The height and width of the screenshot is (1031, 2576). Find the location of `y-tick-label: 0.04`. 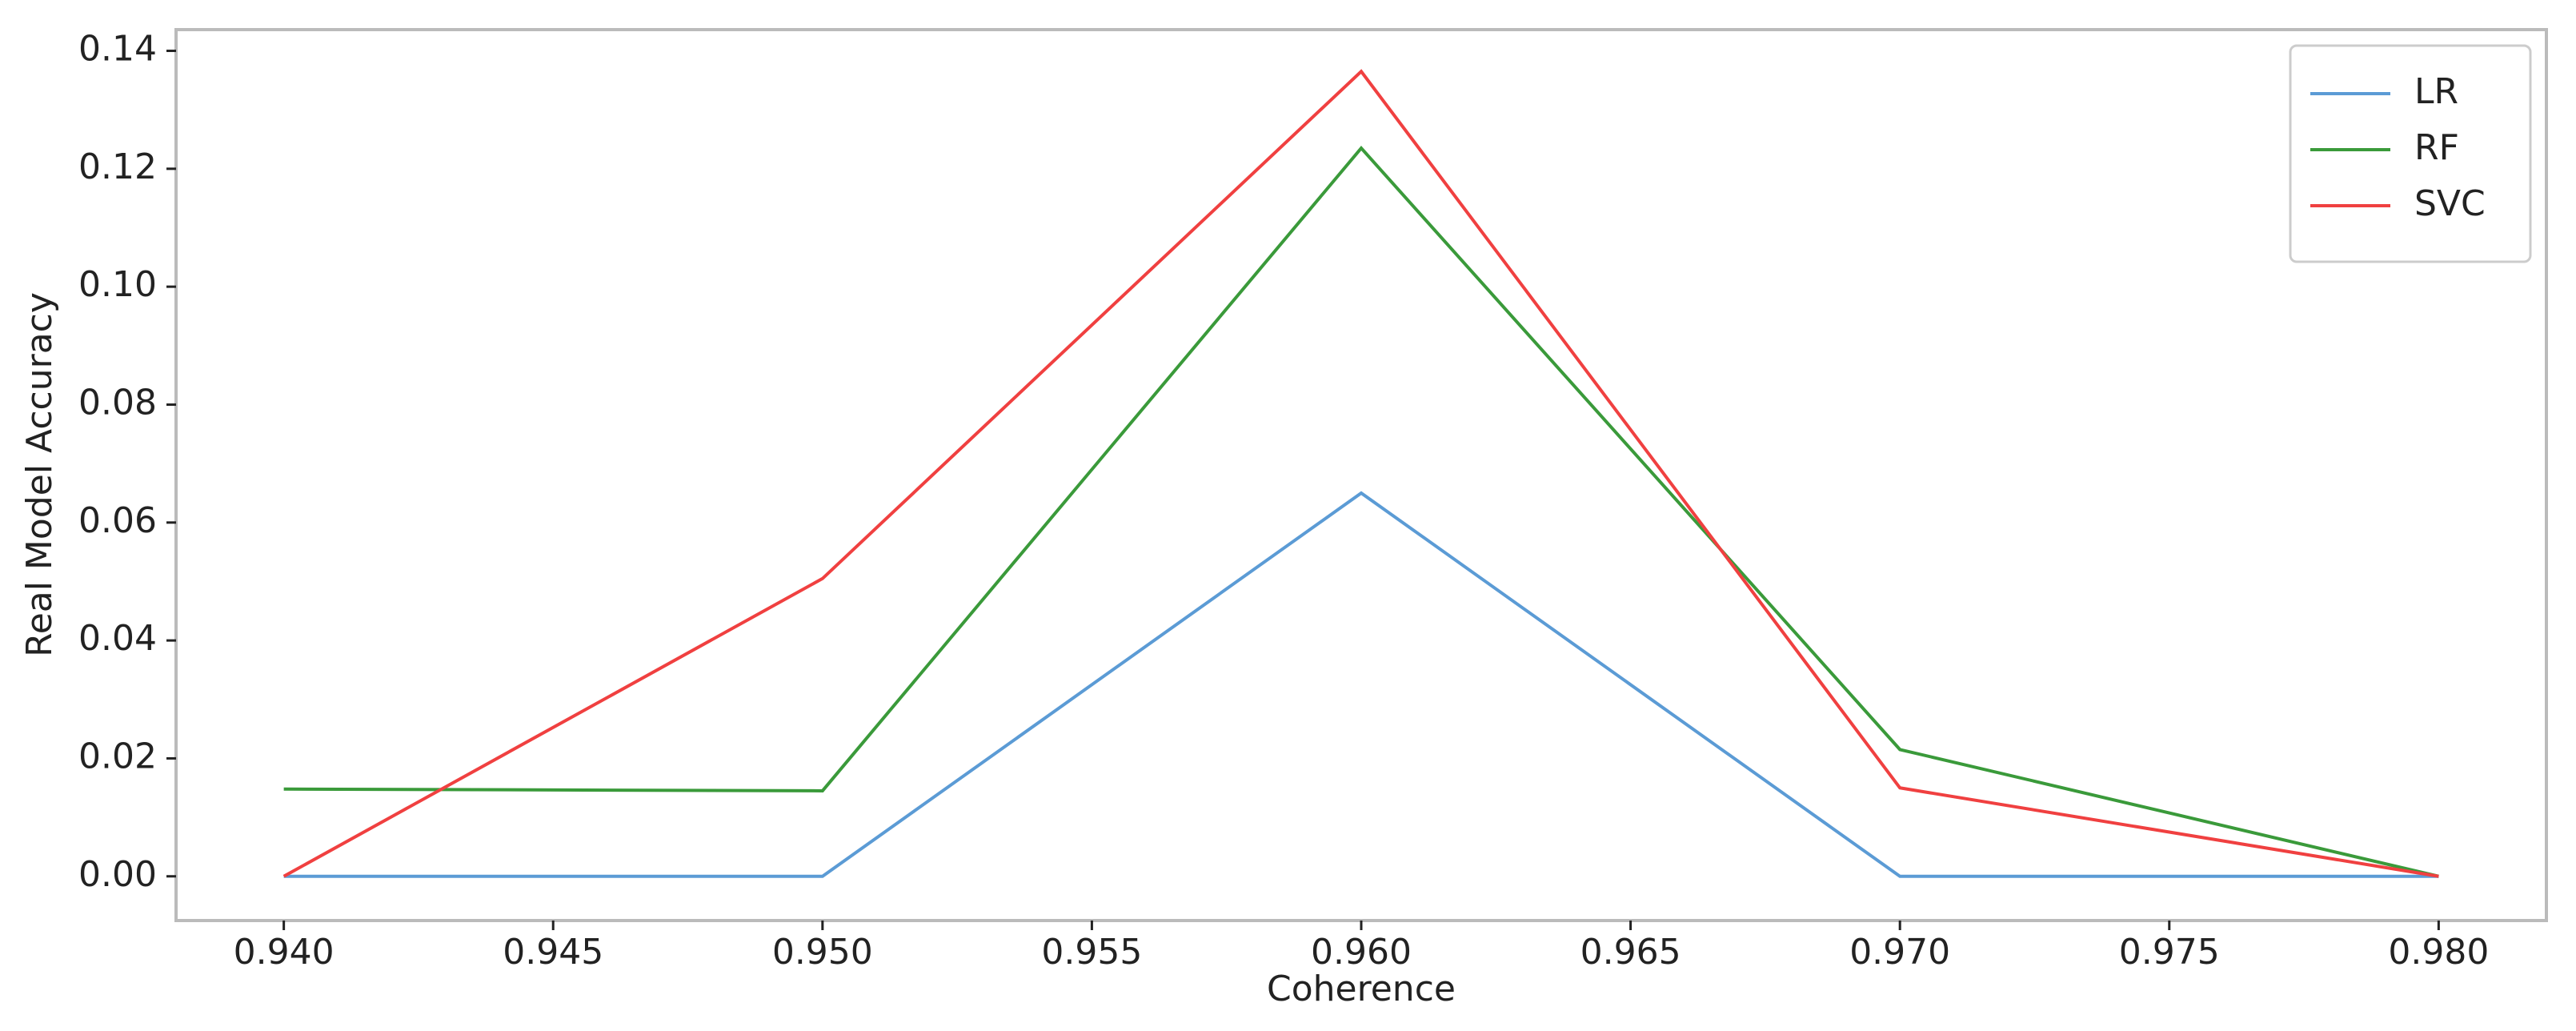

y-tick-label: 0.04 is located at coordinates (117, 638).